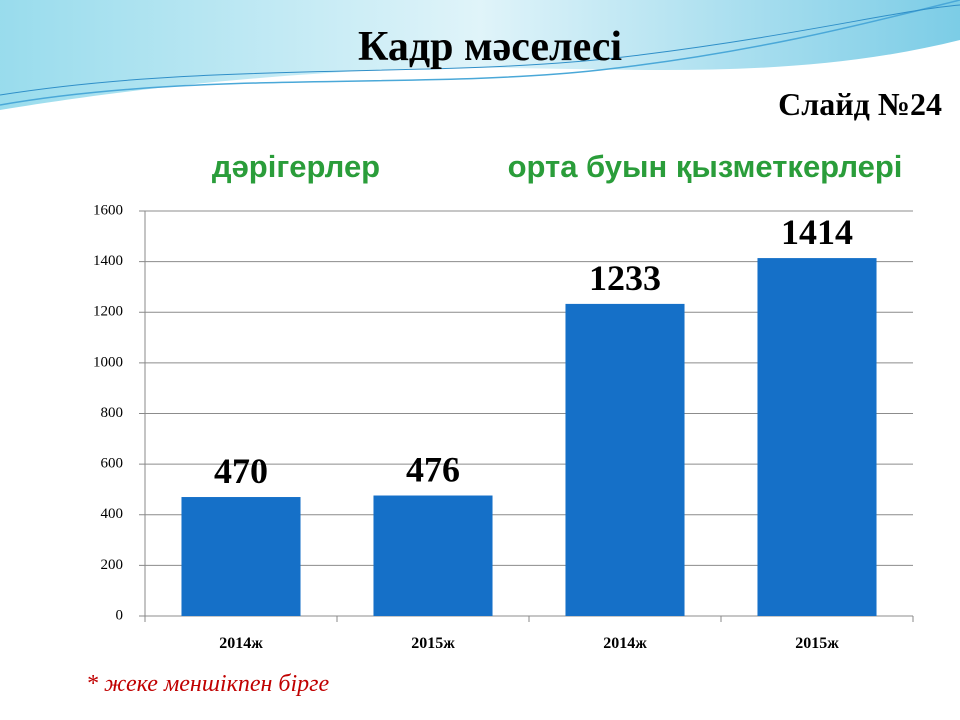 This screenshot has width=960, height=720. What do you see at coordinates (860, 104) in the screenshot?
I see `slide-number: Слайд №24` at bounding box center [860, 104].